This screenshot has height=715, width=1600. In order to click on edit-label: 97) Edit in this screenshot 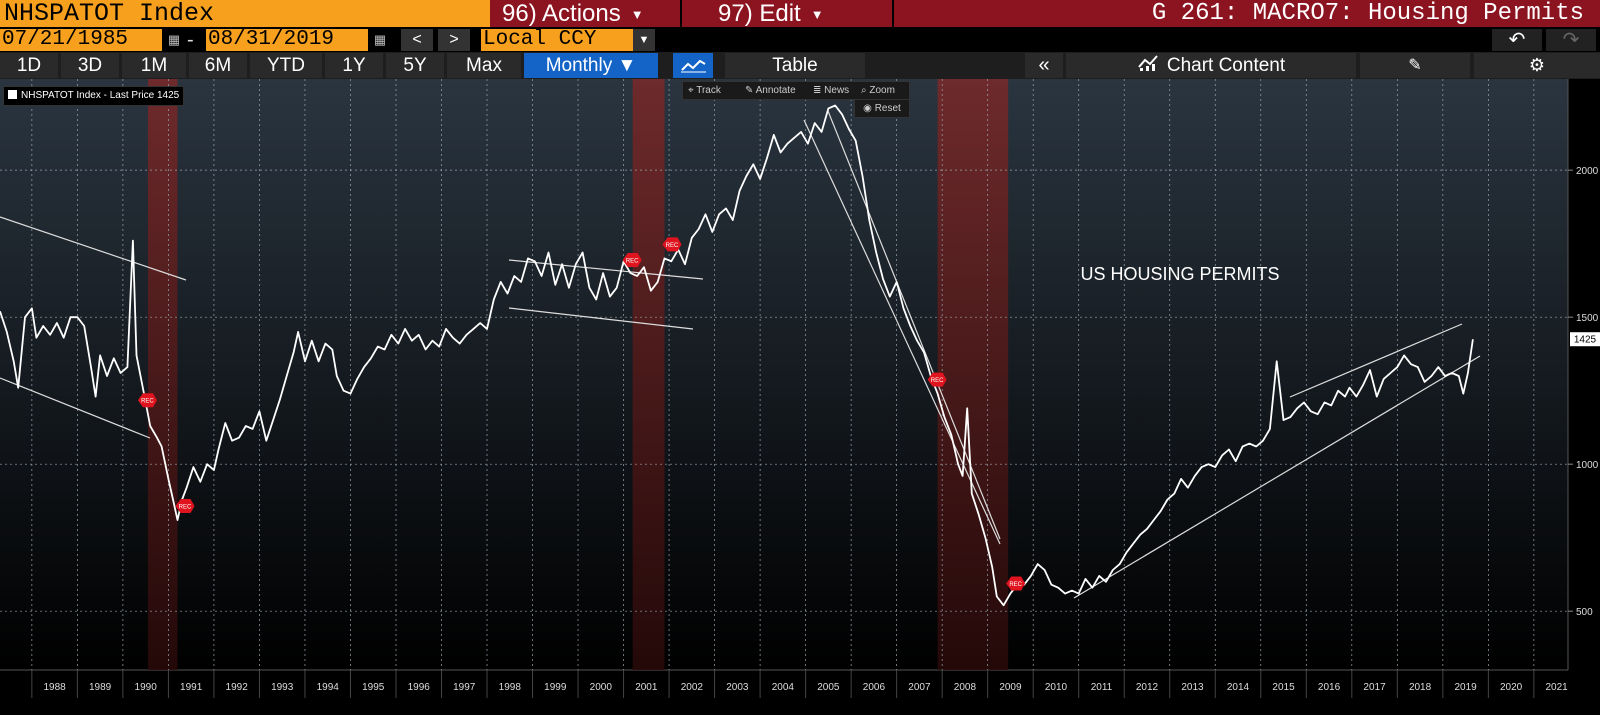, I will do `click(759, 13)`.